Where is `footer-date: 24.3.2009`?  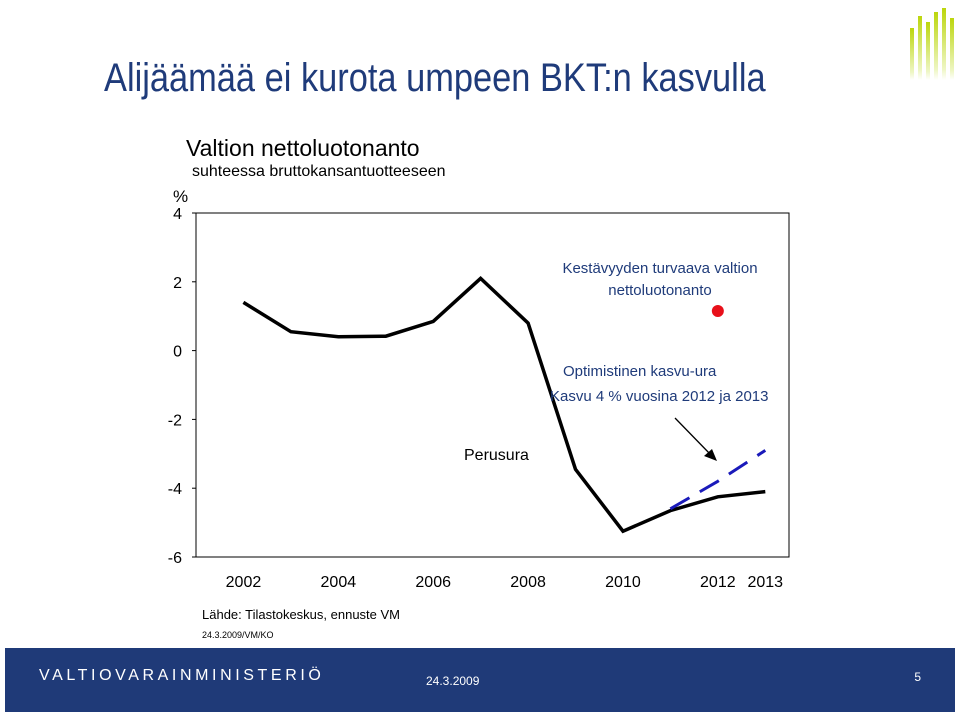 footer-date: 24.3.2009 is located at coordinates (453, 681).